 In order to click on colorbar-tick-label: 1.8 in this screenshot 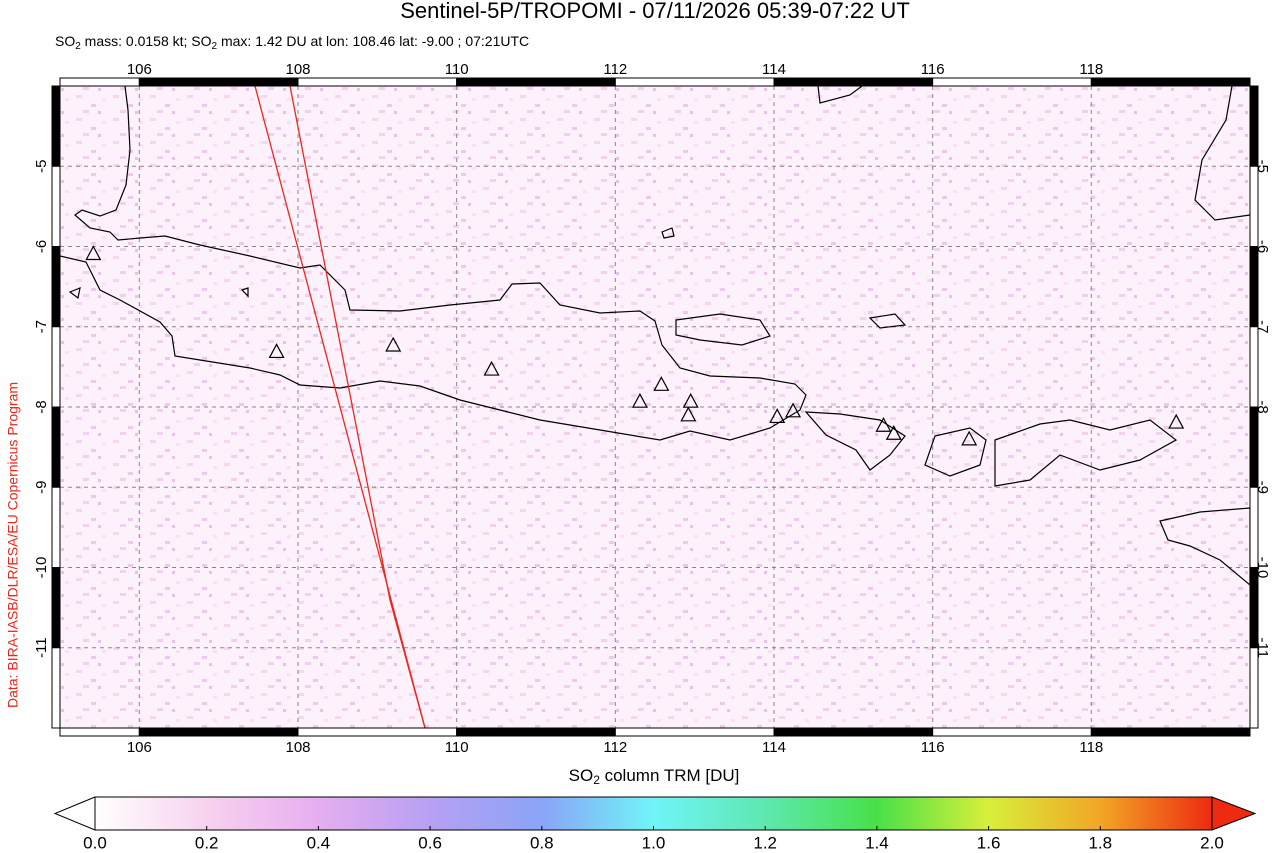, I will do `click(1100, 842)`.